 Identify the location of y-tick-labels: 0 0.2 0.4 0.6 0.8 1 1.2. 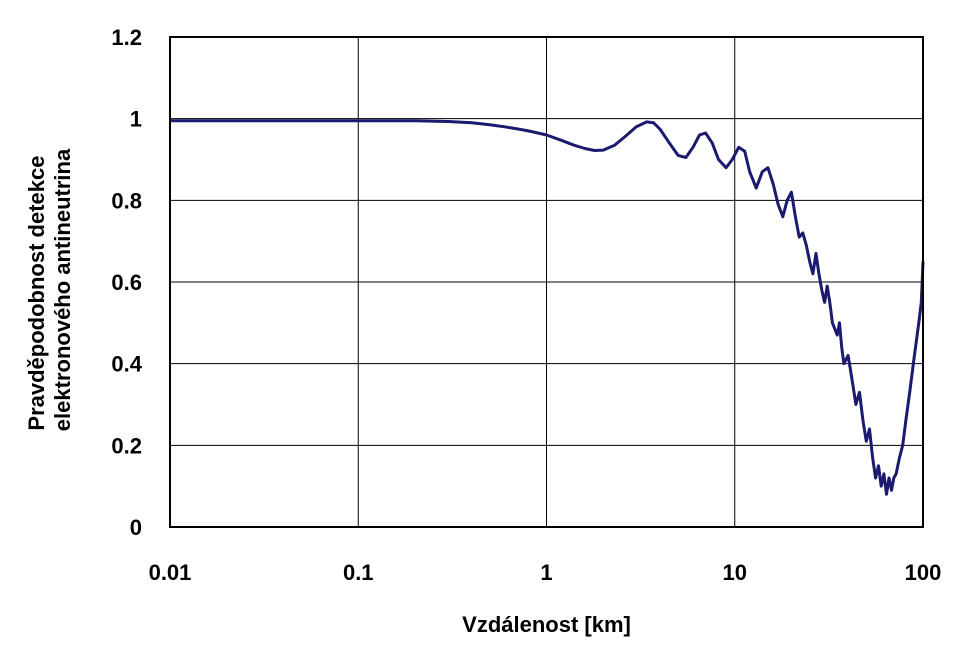
(126, 282).